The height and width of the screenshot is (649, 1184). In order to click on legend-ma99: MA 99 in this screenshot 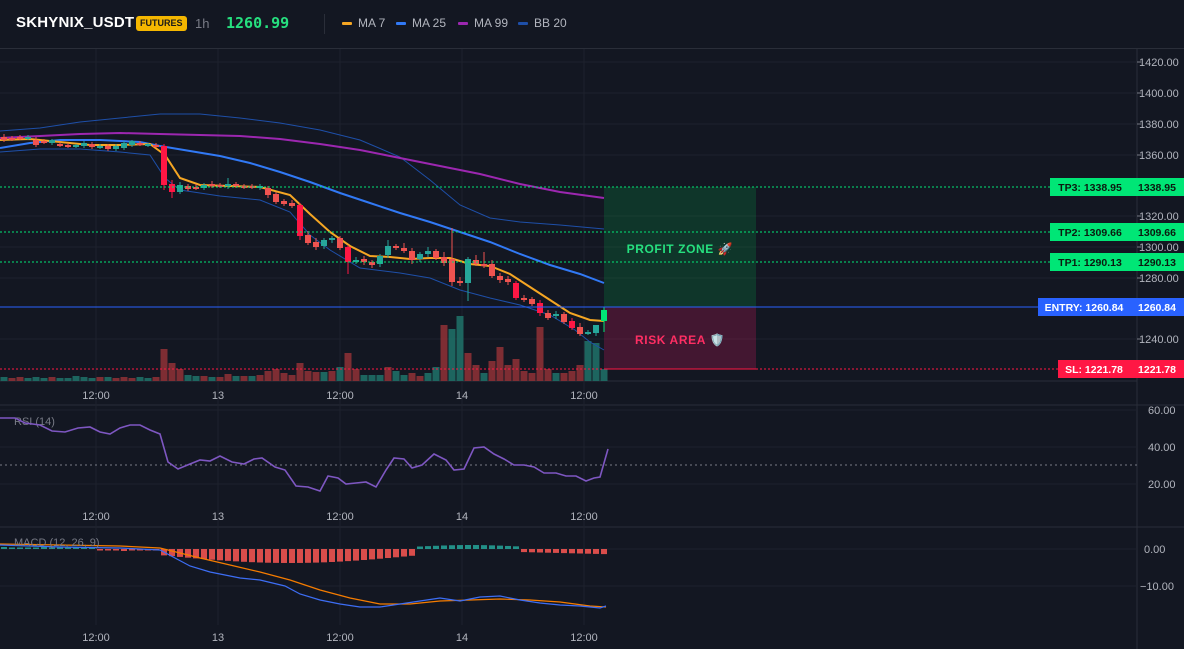, I will do `click(483, 23)`.